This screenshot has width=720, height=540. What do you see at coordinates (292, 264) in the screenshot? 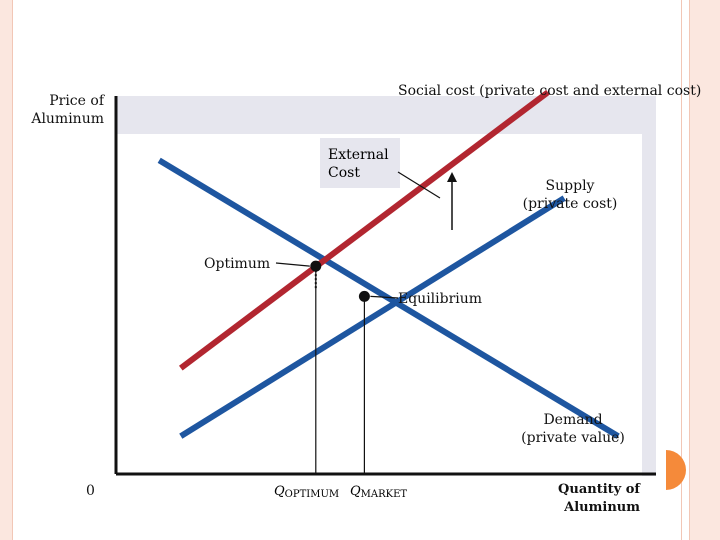
I see `optimum-connector` at bounding box center [292, 264].